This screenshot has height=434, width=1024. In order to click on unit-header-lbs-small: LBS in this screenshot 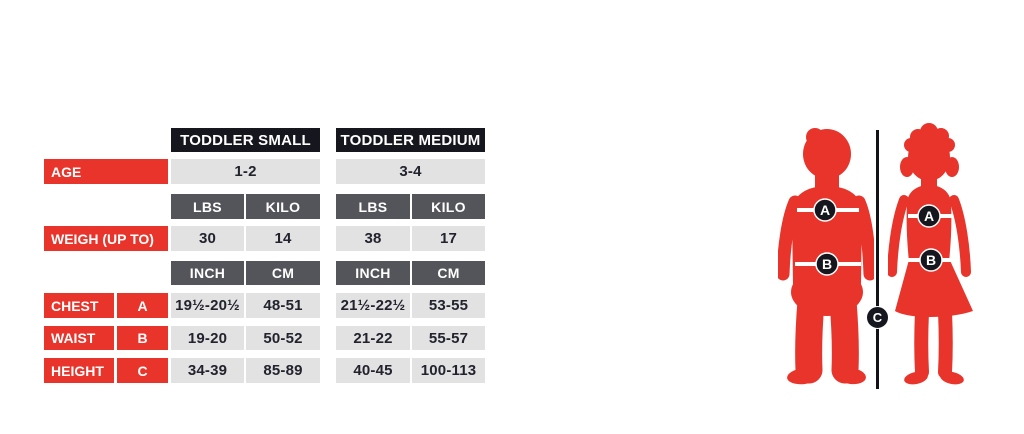, I will do `click(207, 206)`.